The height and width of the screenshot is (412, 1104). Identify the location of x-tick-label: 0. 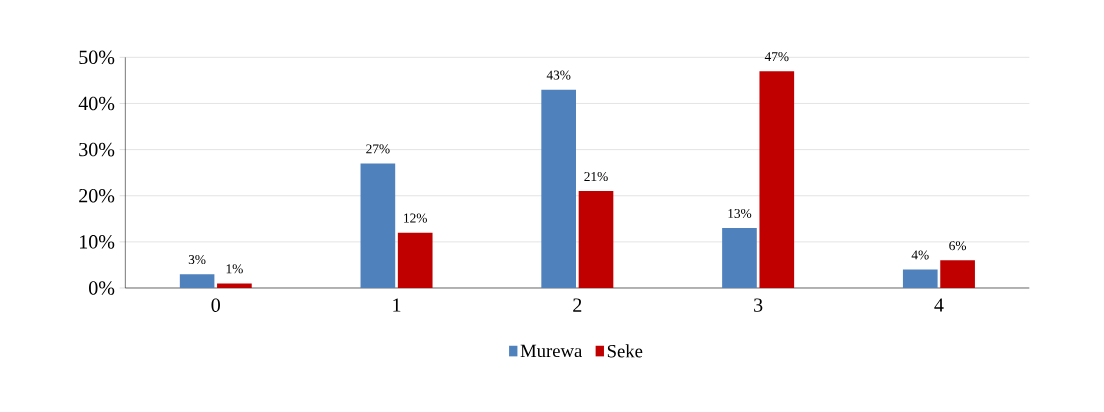
(215, 305).